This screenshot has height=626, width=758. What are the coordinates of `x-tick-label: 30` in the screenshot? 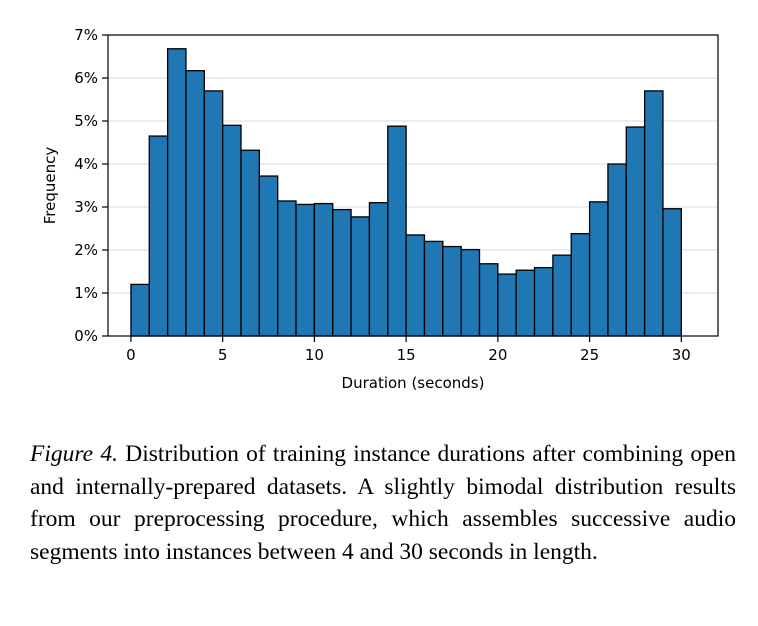 It's located at (681, 355).